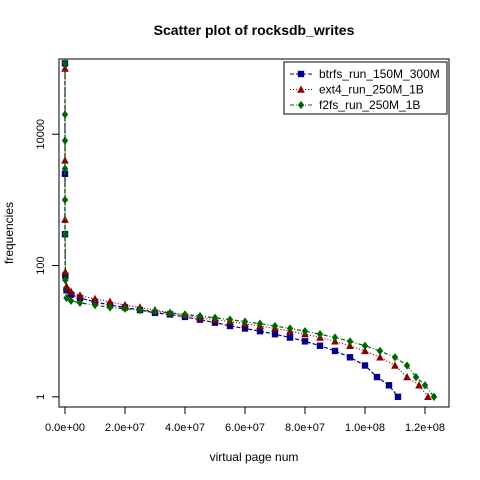 This screenshot has width=480, height=480. What do you see at coordinates (125, 428) in the screenshot?
I see `x-tick-label: 2.0e+07` at bounding box center [125, 428].